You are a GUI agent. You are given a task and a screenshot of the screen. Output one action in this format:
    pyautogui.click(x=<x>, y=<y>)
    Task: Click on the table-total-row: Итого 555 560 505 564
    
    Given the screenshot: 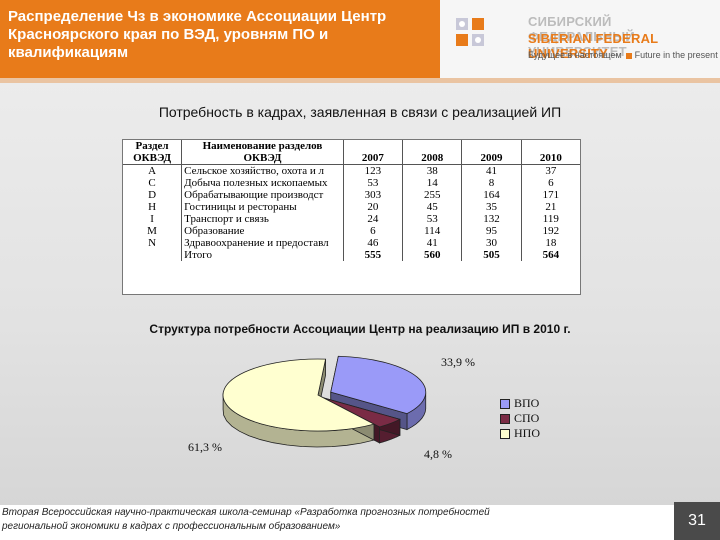 What is the action you would take?
    pyautogui.click(x=351, y=255)
    